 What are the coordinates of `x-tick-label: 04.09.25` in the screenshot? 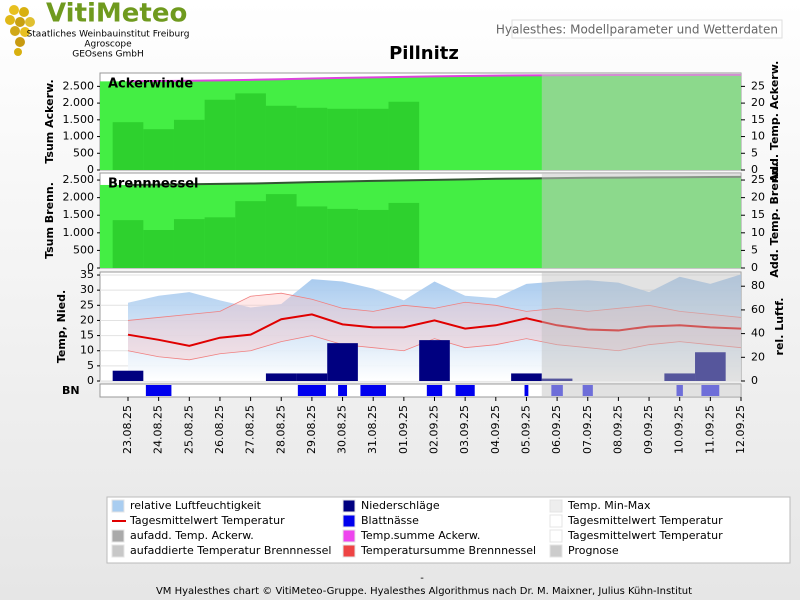 It's located at (495, 429).